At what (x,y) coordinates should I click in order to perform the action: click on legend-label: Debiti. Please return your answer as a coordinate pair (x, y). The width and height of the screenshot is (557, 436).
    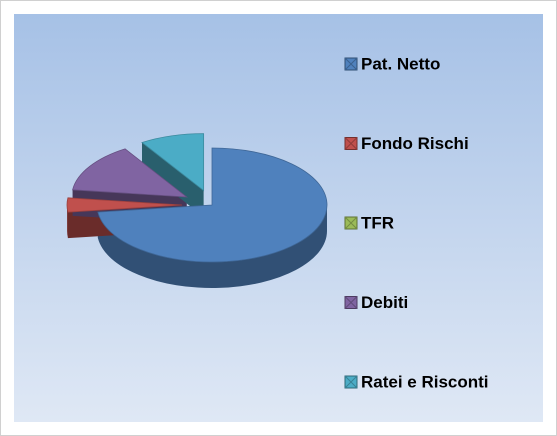
    Looking at the image, I should click on (384, 302).